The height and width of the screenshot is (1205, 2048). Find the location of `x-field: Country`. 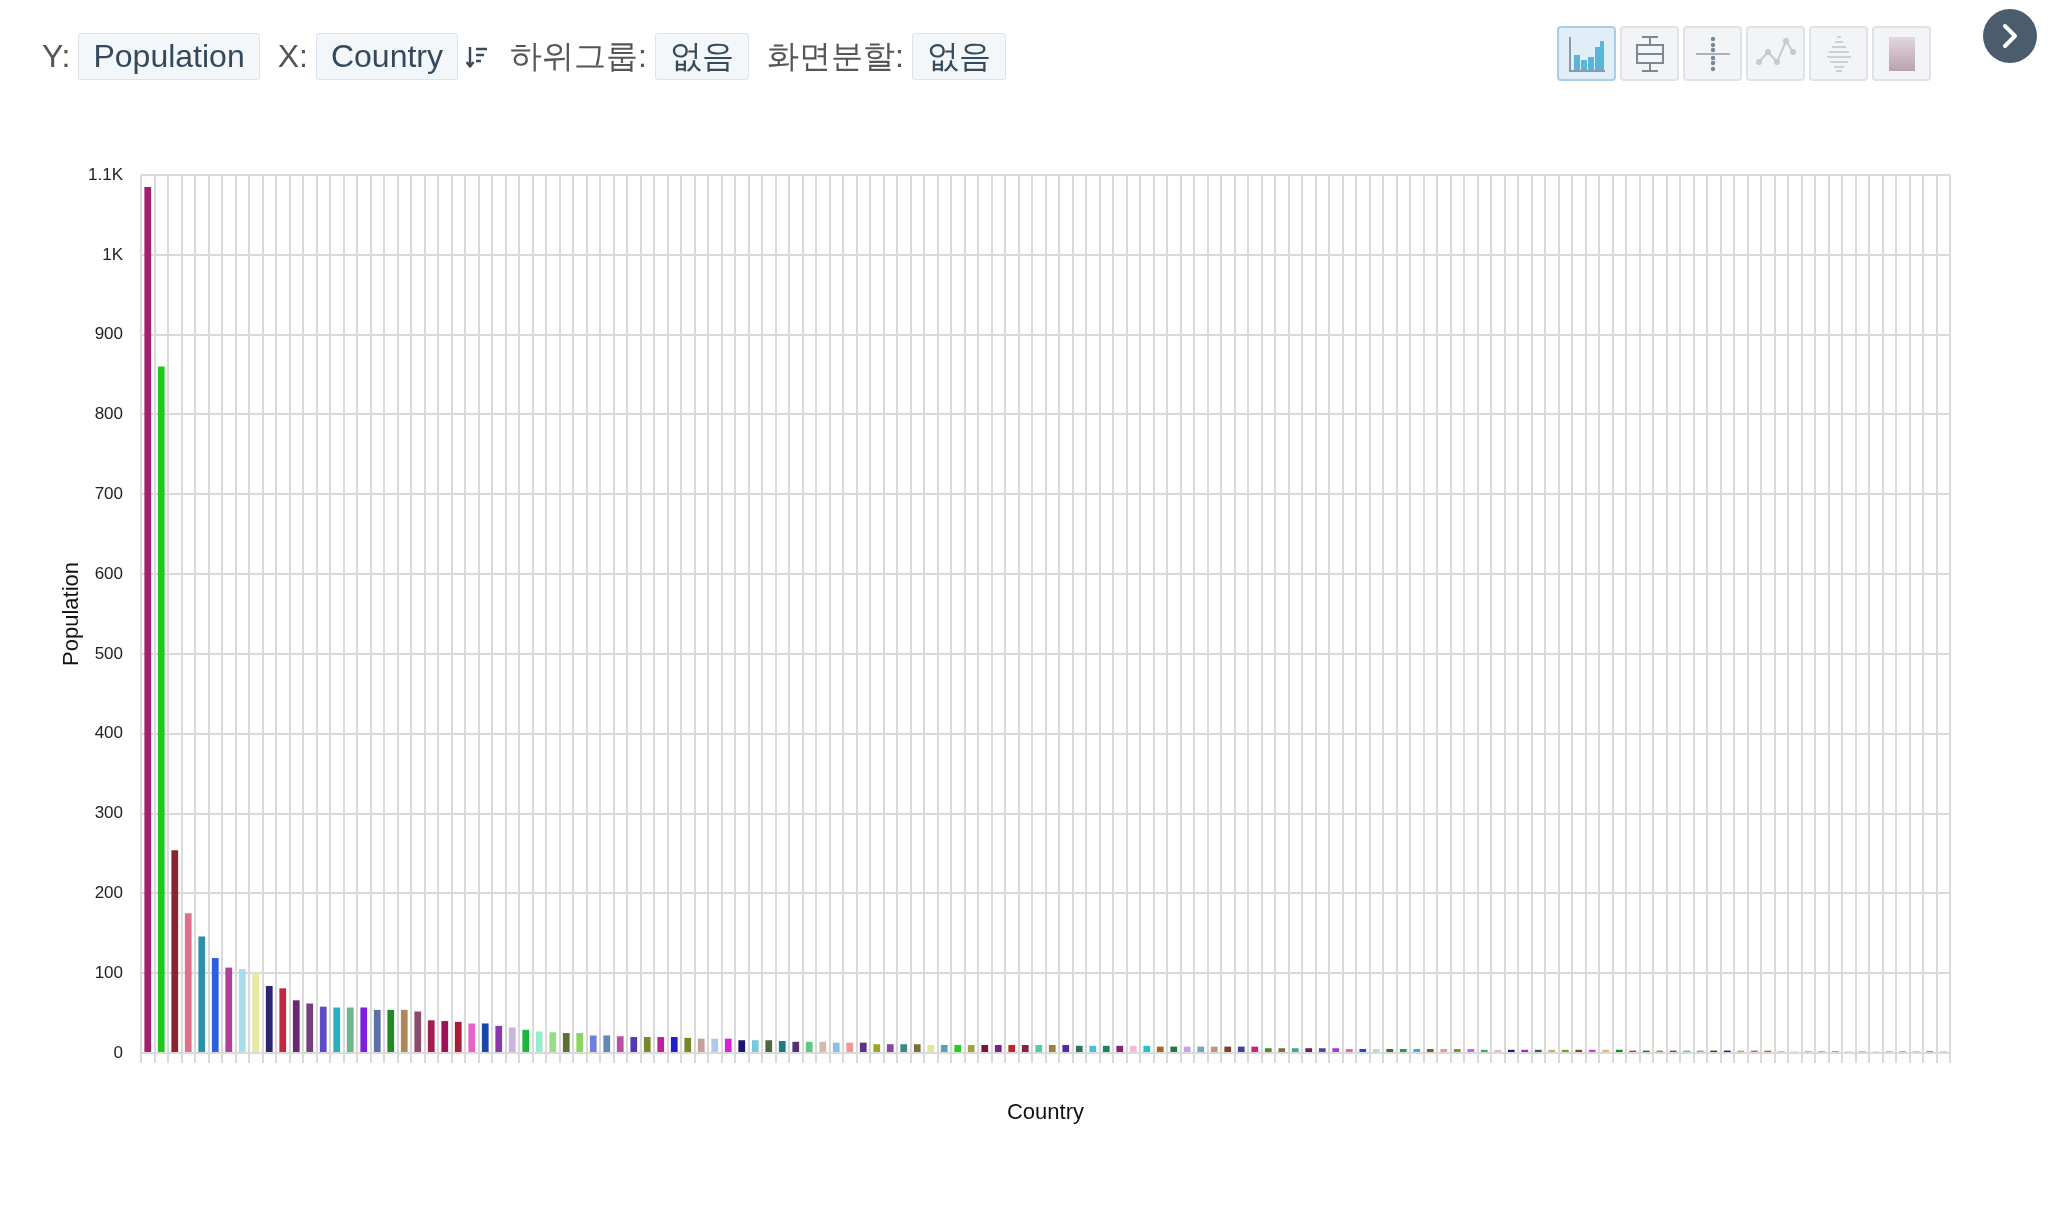

x-field: Country is located at coordinates (386, 56).